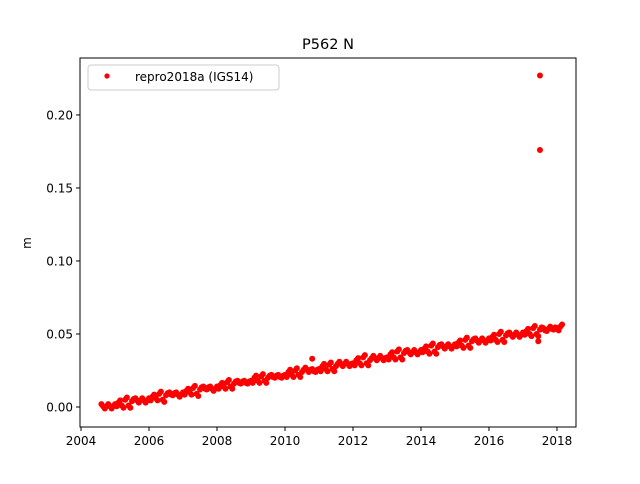 The width and height of the screenshot is (640, 484). Describe the element at coordinates (81, 441) in the screenshot. I see `x-tick-label: 2004` at that location.